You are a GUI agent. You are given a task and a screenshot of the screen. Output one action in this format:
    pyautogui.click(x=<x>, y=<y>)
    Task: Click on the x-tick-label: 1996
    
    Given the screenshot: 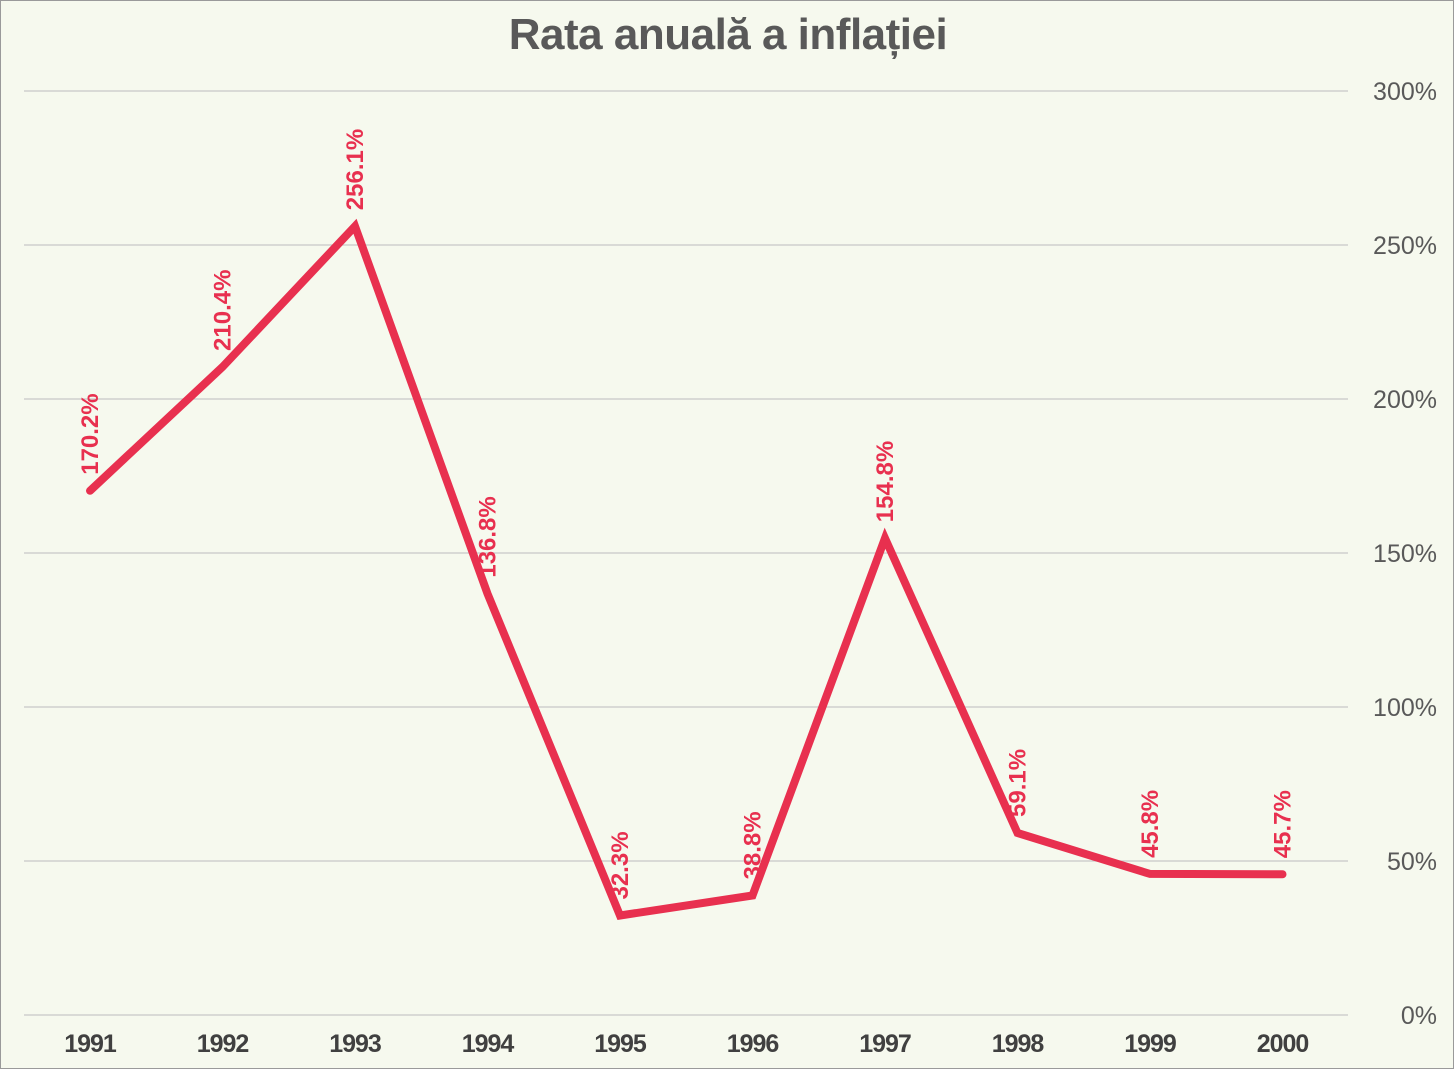 What is the action you would take?
    pyautogui.click(x=753, y=1044)
    